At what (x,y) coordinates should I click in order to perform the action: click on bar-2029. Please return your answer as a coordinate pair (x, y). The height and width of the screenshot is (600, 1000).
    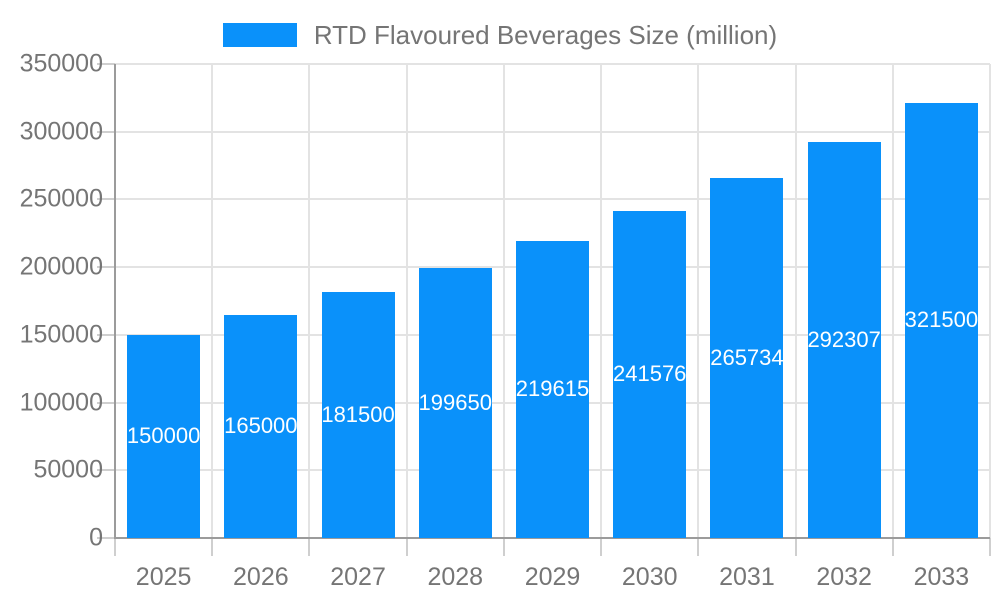
    Looking at the image, I should click on (552, 389).